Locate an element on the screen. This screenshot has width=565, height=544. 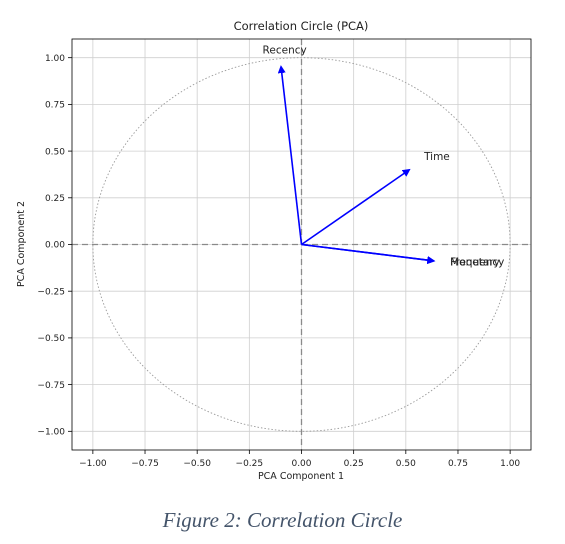
y-tick-label: 1.00 is located at coordinates (55, 59).